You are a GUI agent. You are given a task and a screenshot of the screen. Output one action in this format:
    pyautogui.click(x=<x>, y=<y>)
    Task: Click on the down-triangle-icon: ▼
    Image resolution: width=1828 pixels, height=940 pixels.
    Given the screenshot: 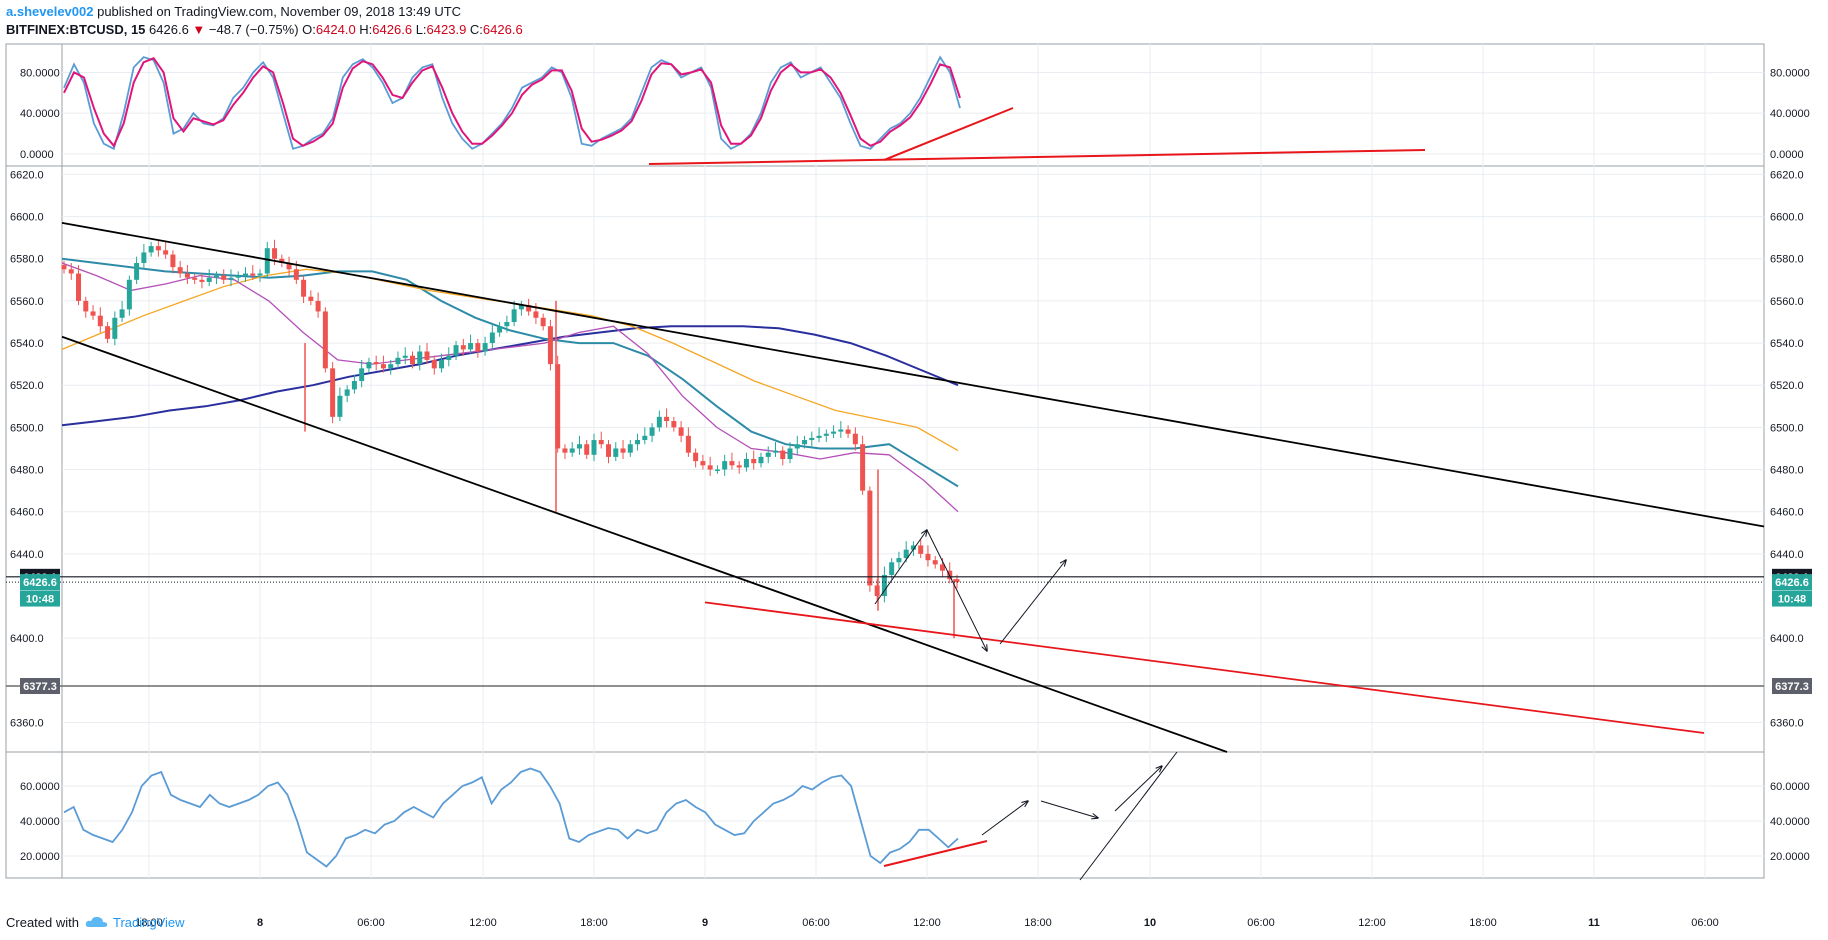 What is the action you would take?
    pyautogui.click(x=199, y=29)
    